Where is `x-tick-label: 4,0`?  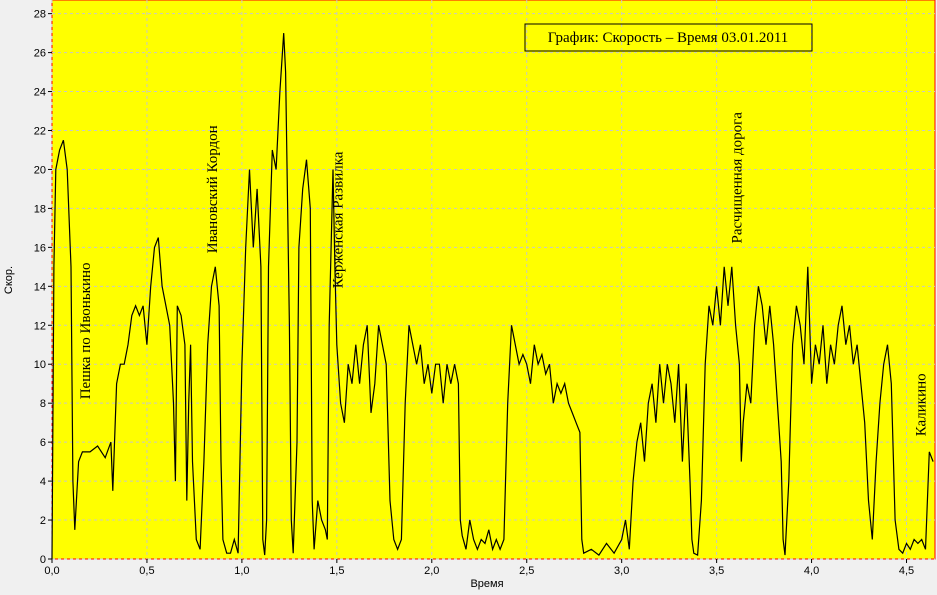 x-tick-label: 4,0 is located at coordinates (811, 571).